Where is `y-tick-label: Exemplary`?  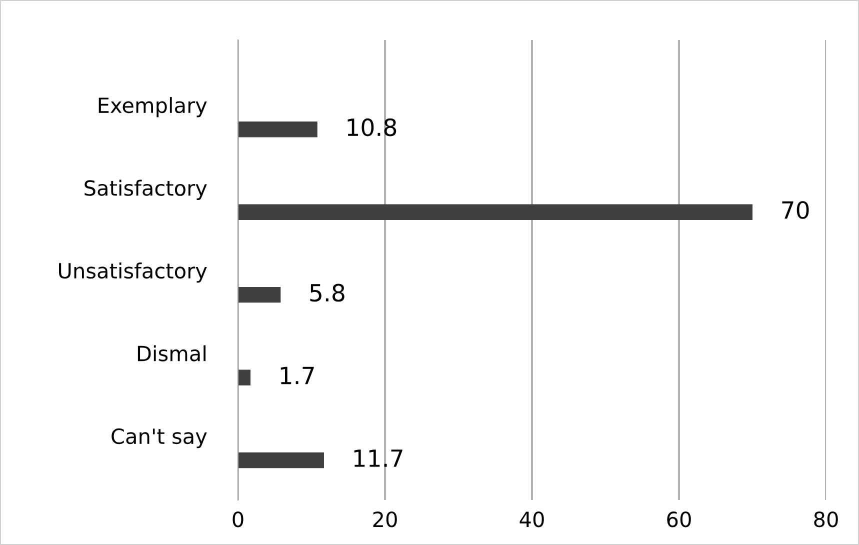 y-tick-label: Exemplary is located at coordinates (152, 107).